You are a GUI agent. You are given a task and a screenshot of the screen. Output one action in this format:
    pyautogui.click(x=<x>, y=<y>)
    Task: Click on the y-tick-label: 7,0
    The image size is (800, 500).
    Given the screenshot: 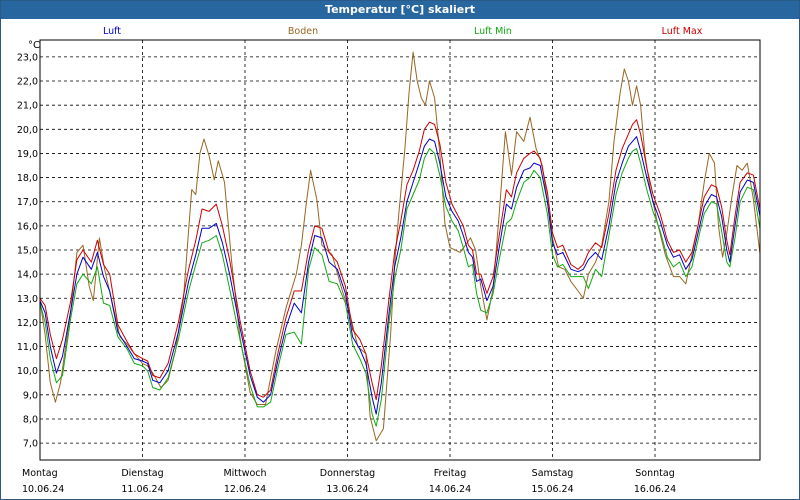 What is the action you would take?
    pyautogui.click(x=30, y=444)
    